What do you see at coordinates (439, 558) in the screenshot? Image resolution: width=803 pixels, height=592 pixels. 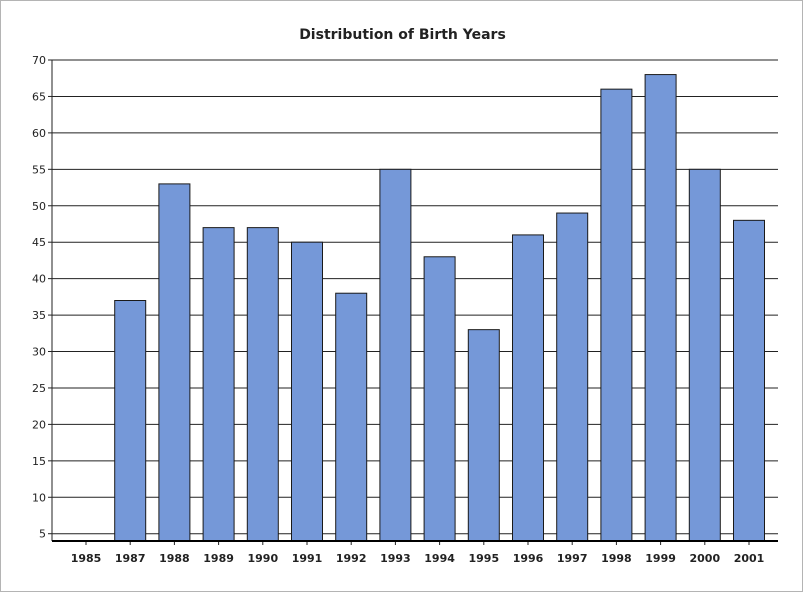 I see `x-tick-label-1994: 1994` at bounding box center [439, 558].